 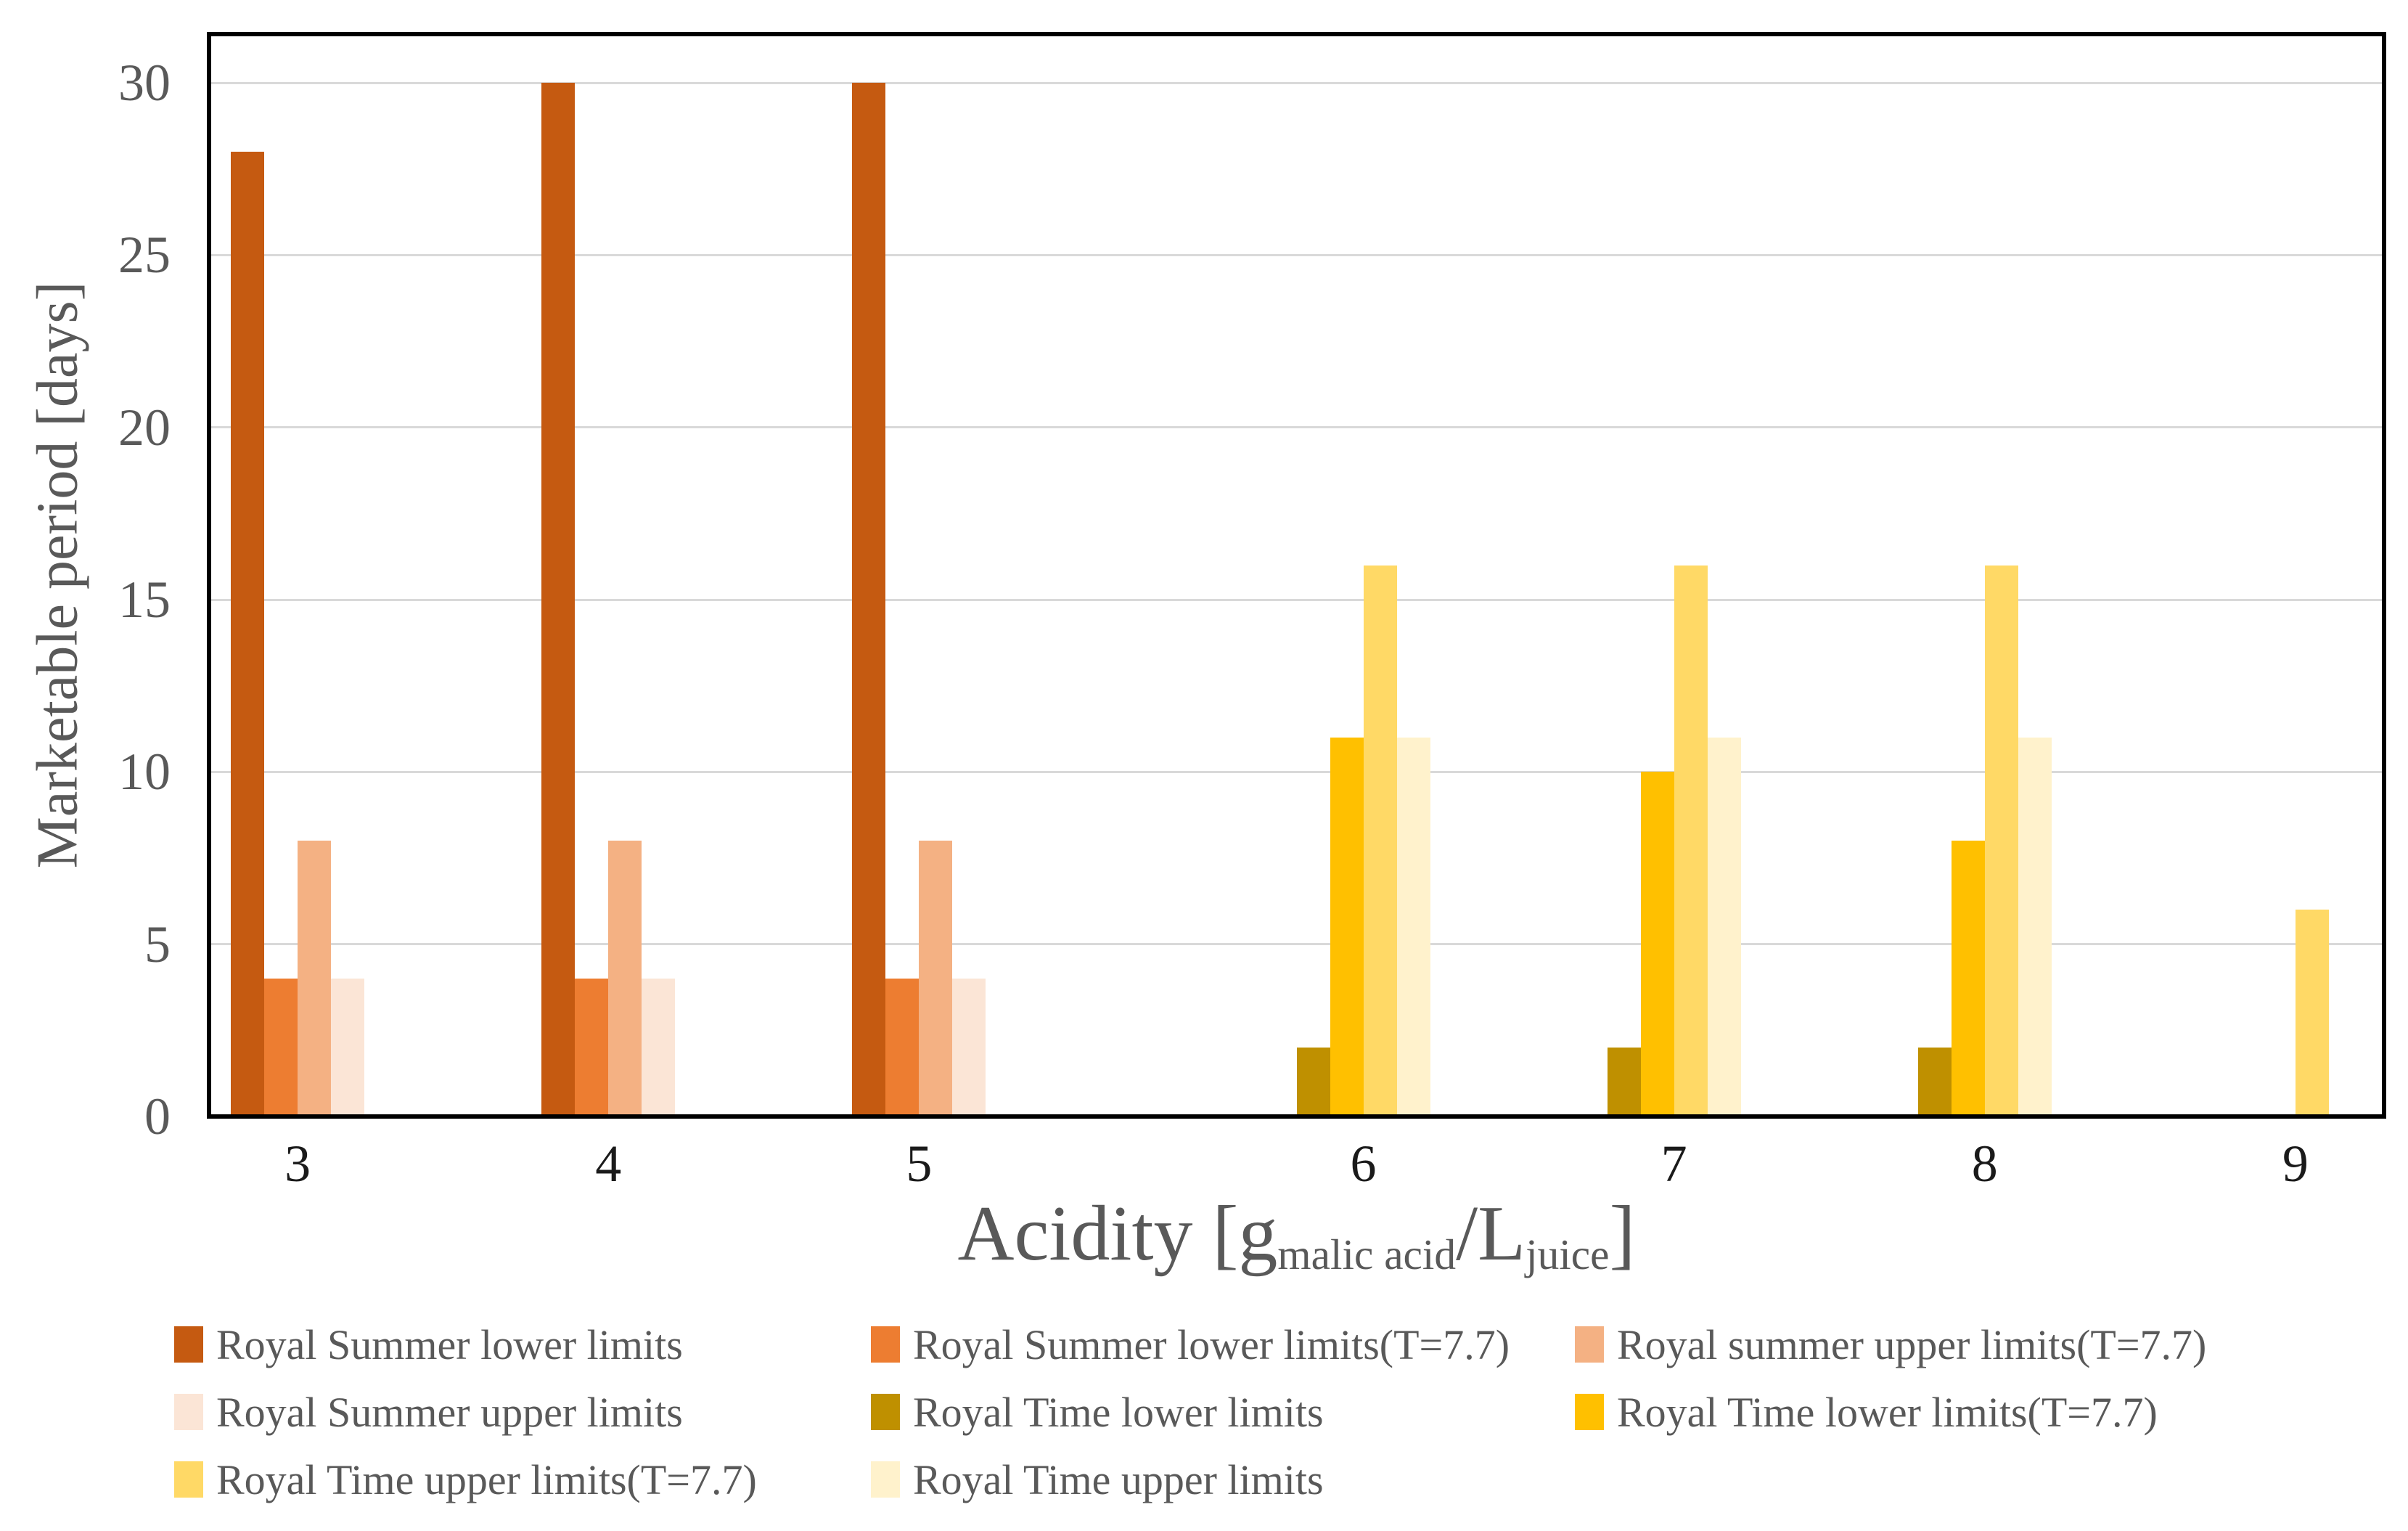 I want to click on legend-item: Royal Time upper limits, so click(x=1097, y=1479).